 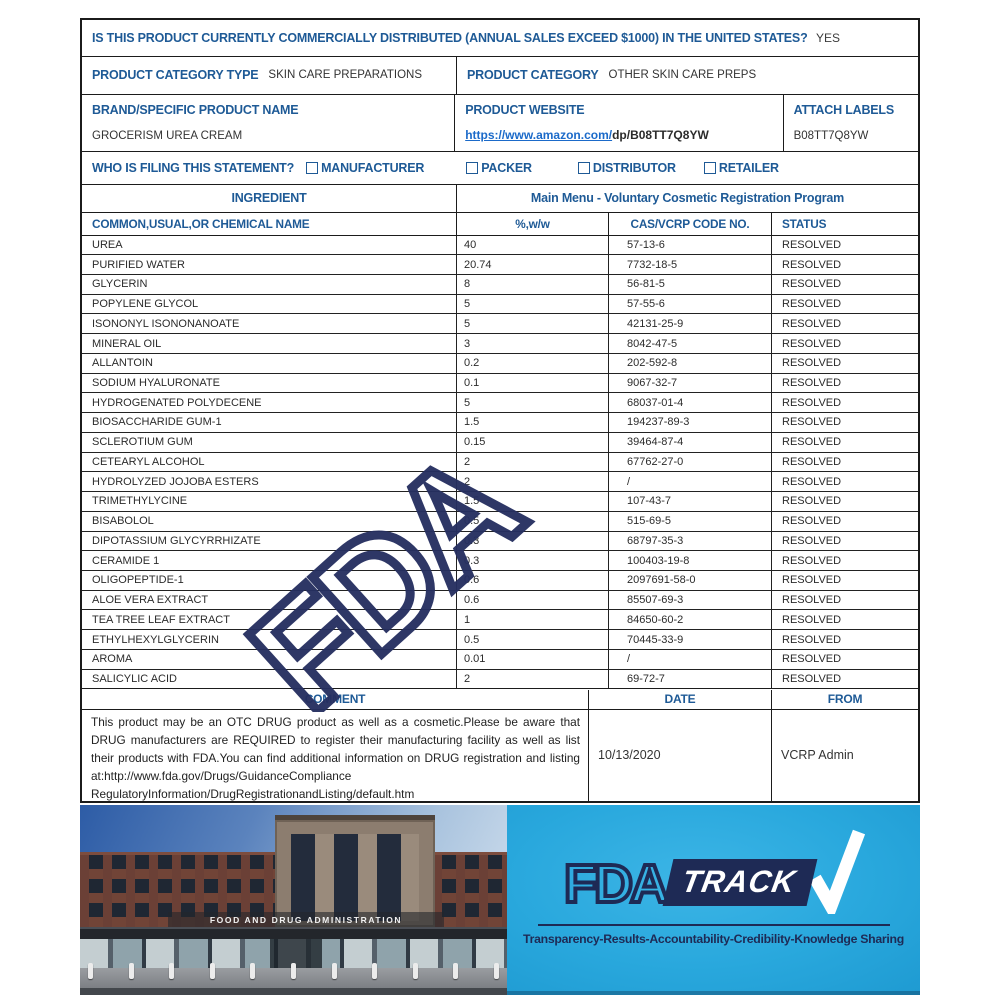 I want to click on filing-option: MANUFACTURER, so click(x=365, y=168).